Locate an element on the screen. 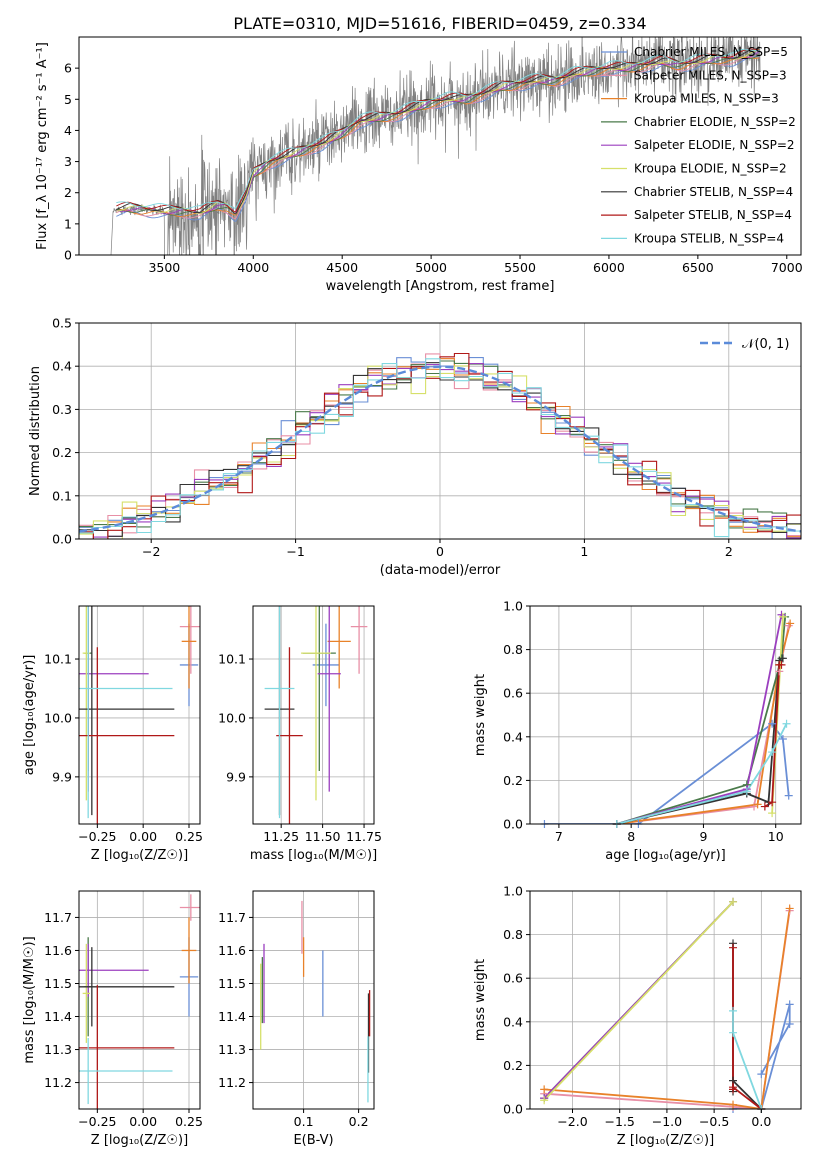  y-tick-label: 11.4 is located at coordinates (232, 1016).